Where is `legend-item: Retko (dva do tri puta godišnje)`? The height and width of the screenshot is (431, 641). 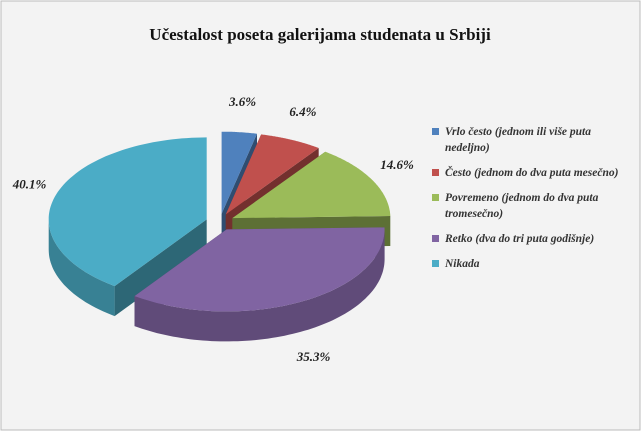
legend-item: Retko (dva do tri puta godišnje) is located at coordinates (532, 239).